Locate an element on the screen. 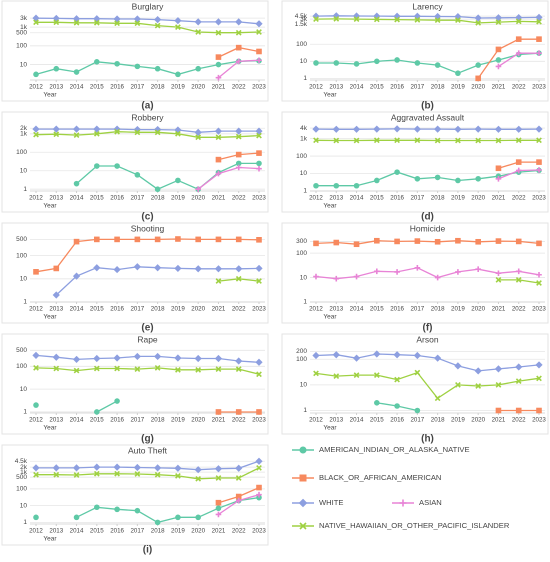  chart-title: Larency is located at coordinates (427, 6).